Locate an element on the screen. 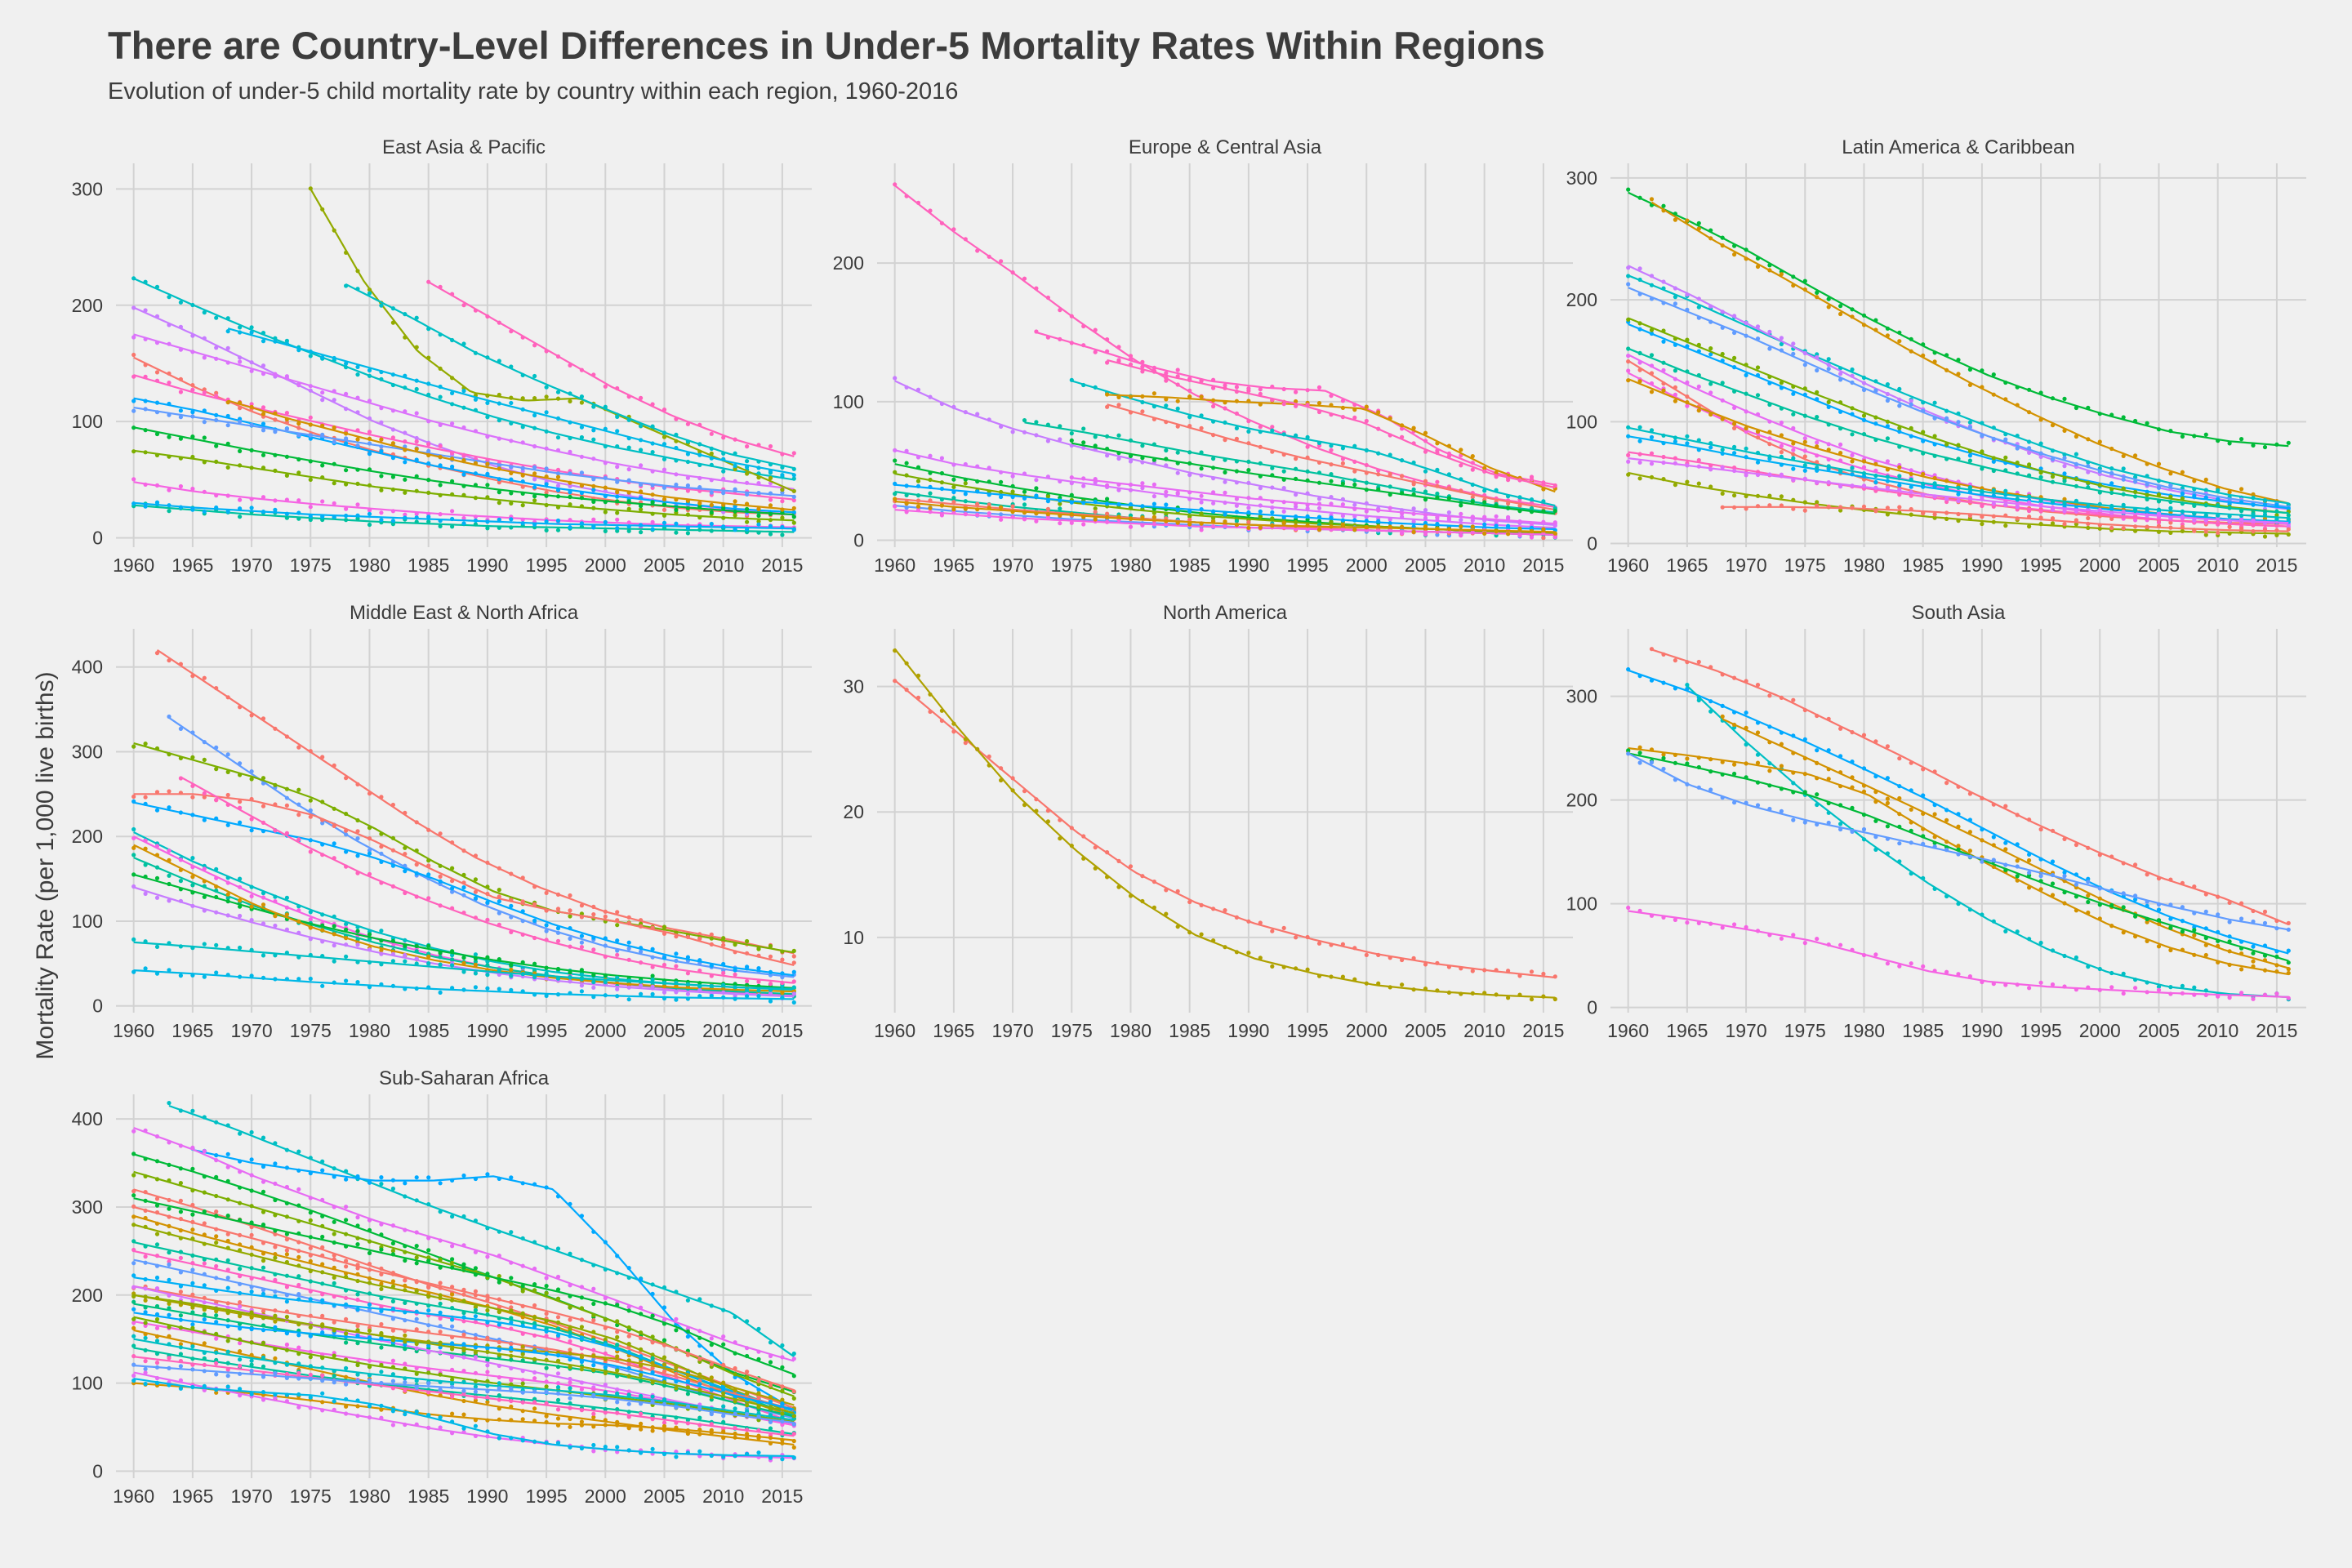 The width and height of the screenshot is (2352, 1568). series-line is located at coordinates (1958, 479).